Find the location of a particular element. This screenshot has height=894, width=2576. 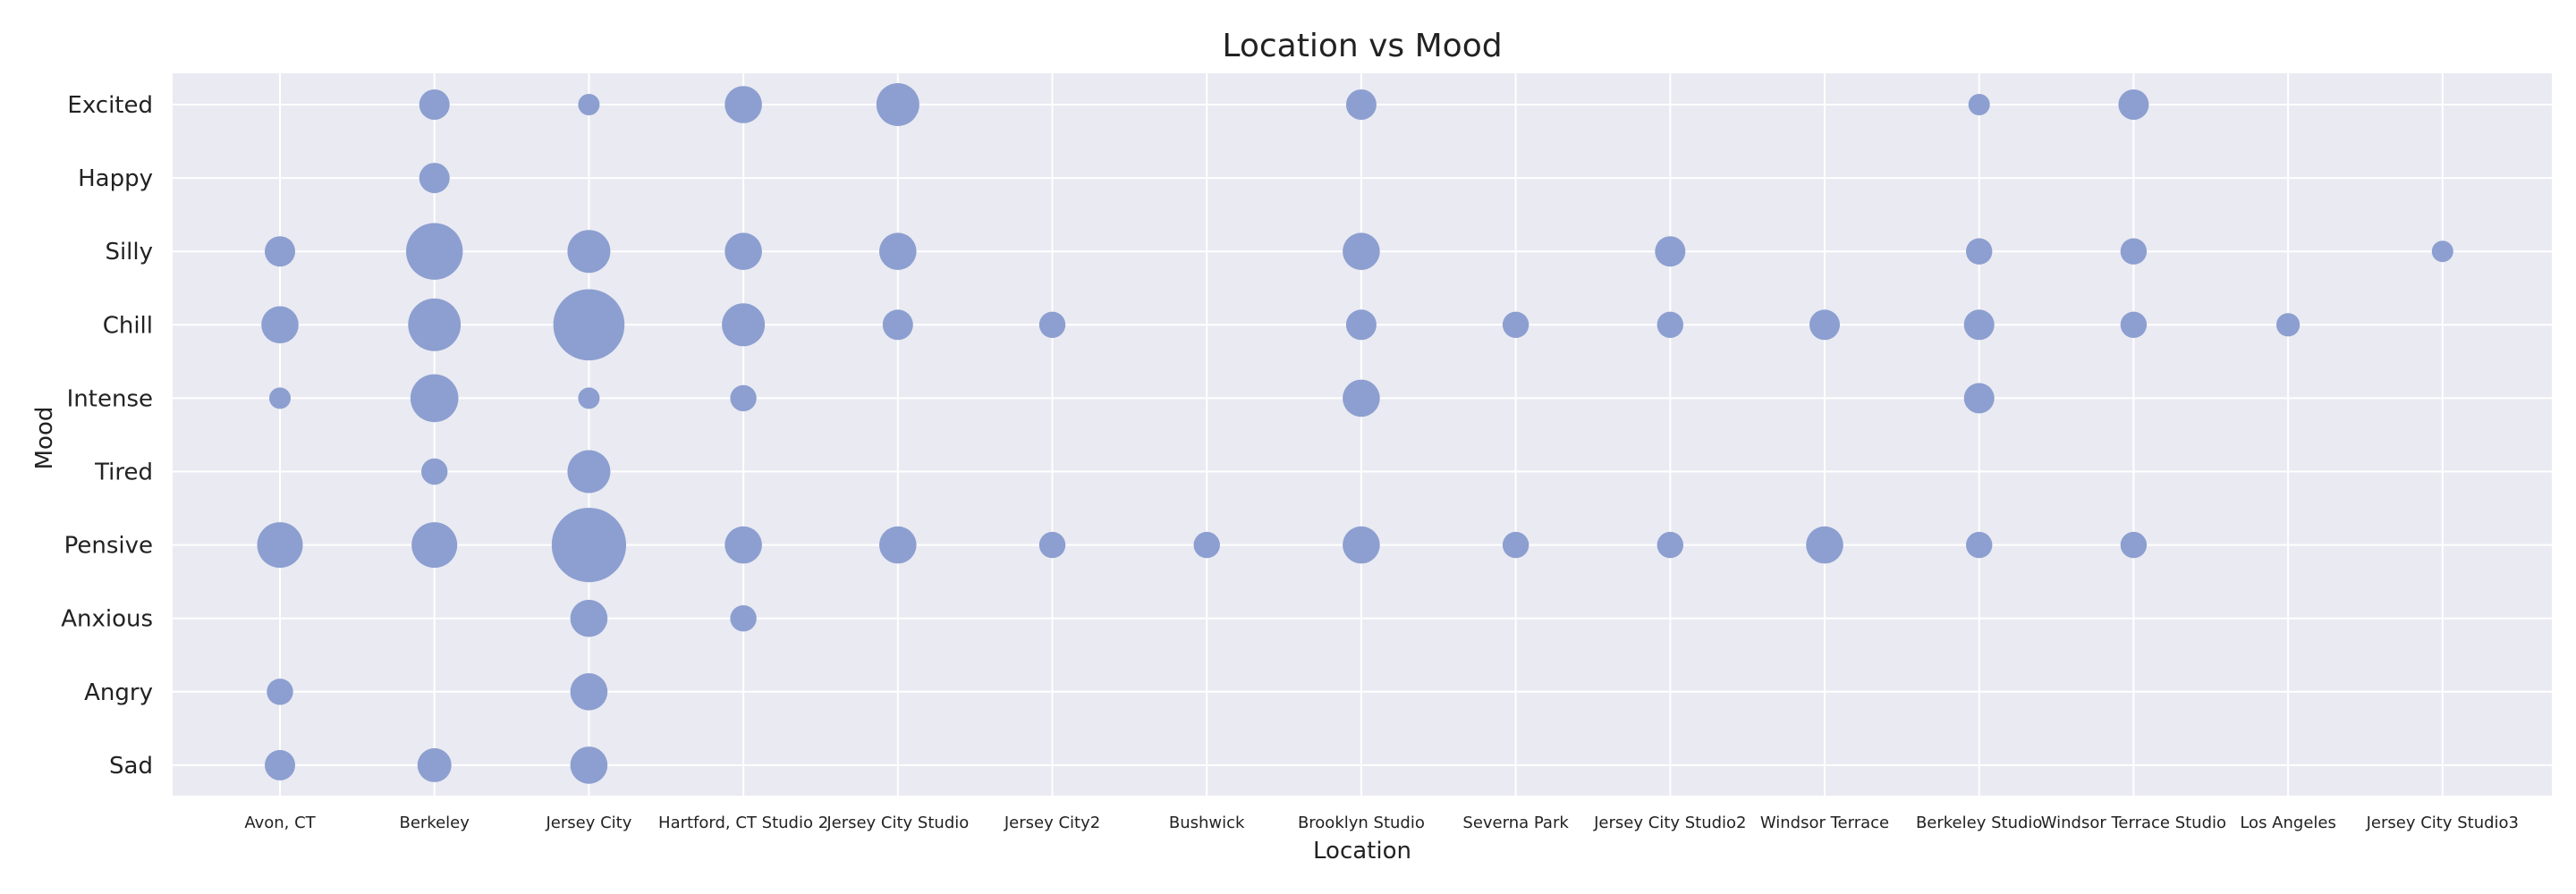

x-tick-label: Brooklyn Studio is located at coordinates (1361, 823).